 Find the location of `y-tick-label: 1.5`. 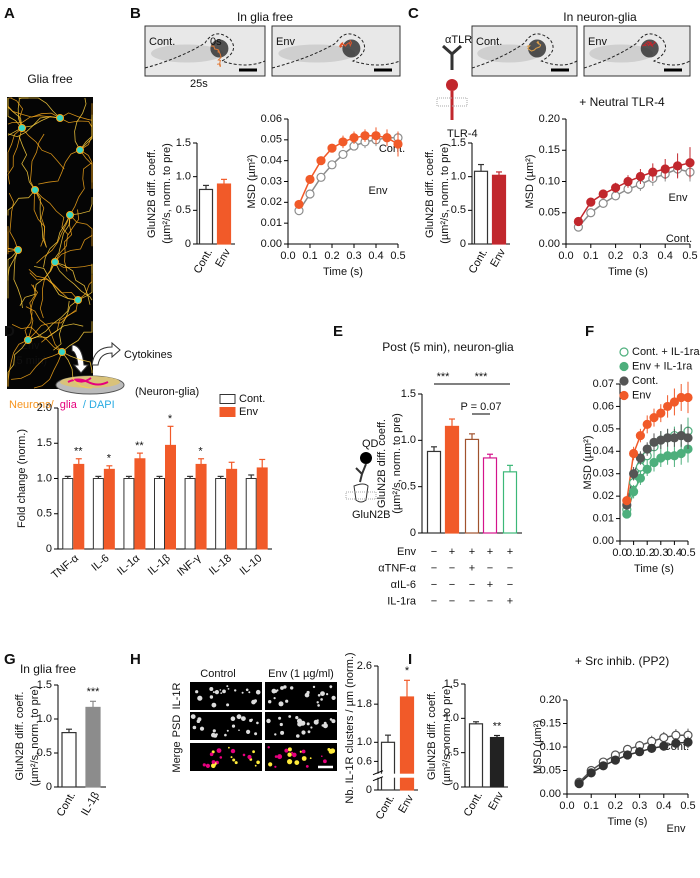

y-tick-label: 1.5 is located at coordinates (451, 684).